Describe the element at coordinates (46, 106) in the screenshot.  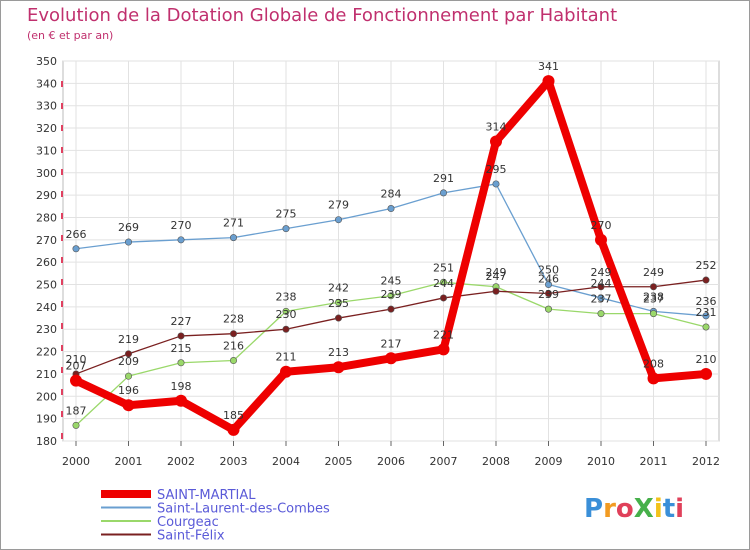
I see `y-tick-label: 330` at that location.